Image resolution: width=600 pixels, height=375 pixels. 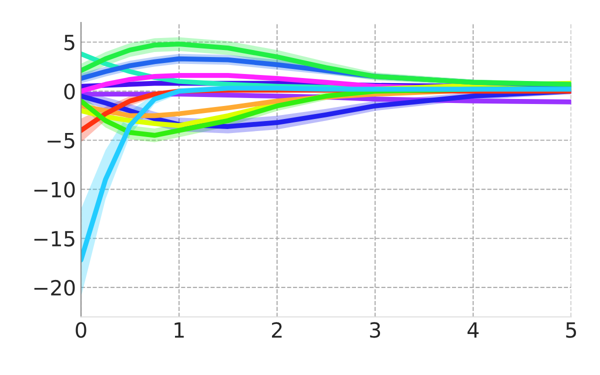 What do you see at coordinates (61, 140) in the screenshot?
I see `y-tick-label: −5` at bounding box center [61, 140].